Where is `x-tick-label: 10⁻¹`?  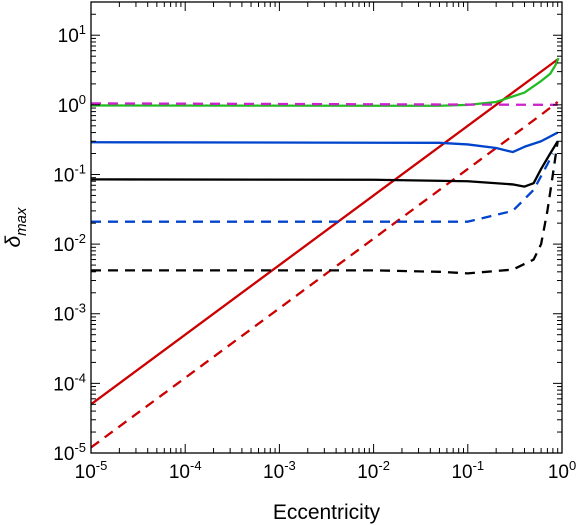 x-tick-label: 10⁻¹ is located at coordinates (467, 470).